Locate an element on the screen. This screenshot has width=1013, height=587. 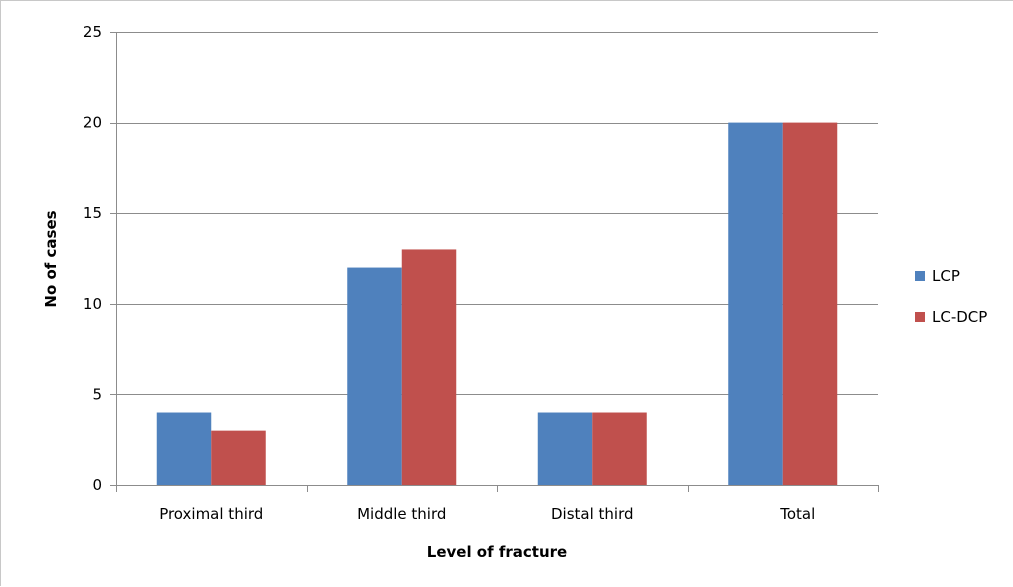
legend: LCP LC-DCP is located at coordinates (951, 296).